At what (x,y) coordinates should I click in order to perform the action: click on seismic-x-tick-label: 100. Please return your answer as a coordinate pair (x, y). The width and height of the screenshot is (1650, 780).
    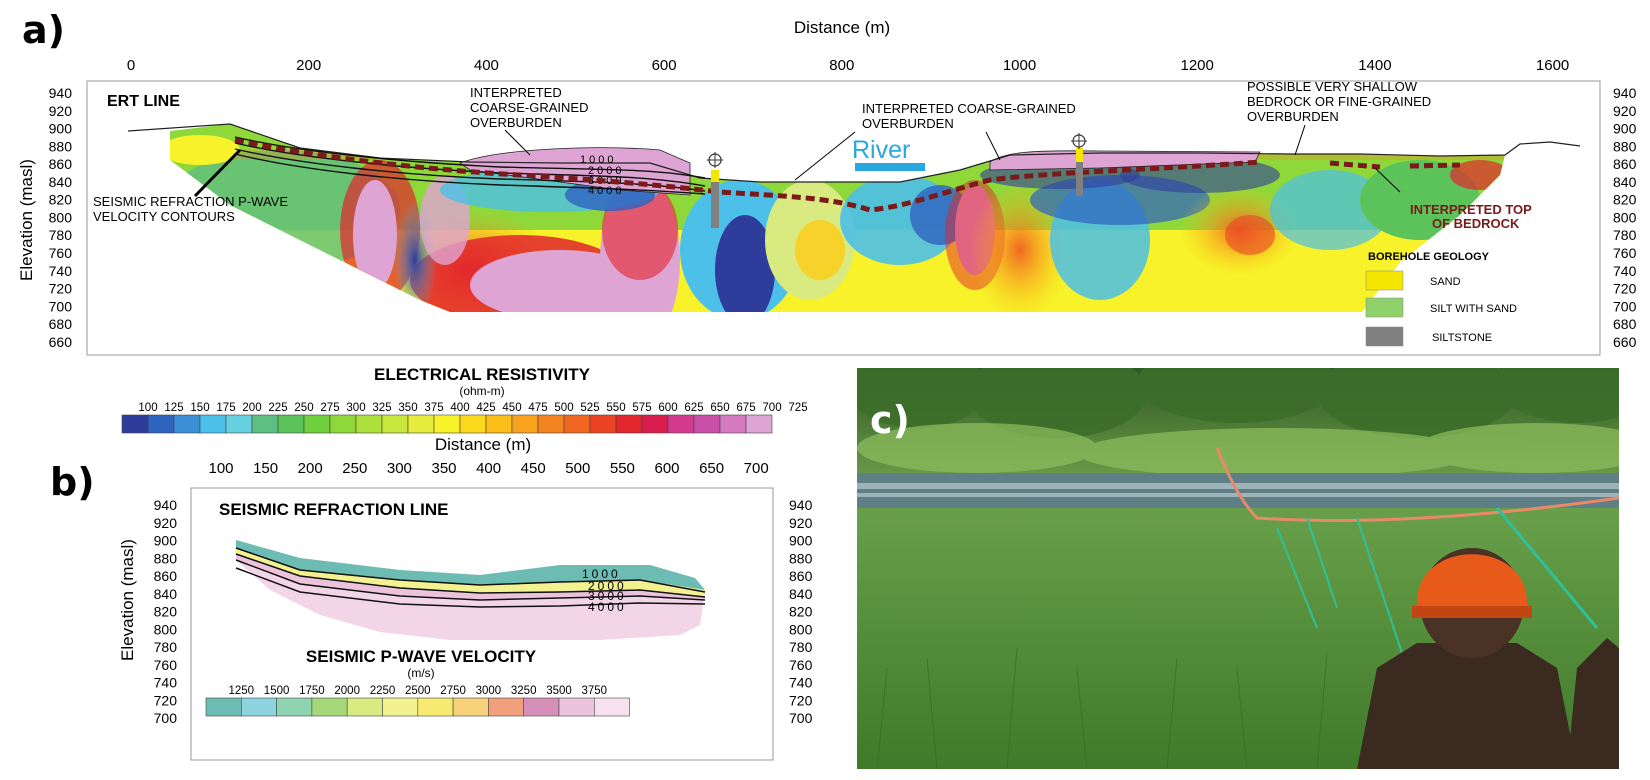
    Looking at the image, I should click on (220, 468).